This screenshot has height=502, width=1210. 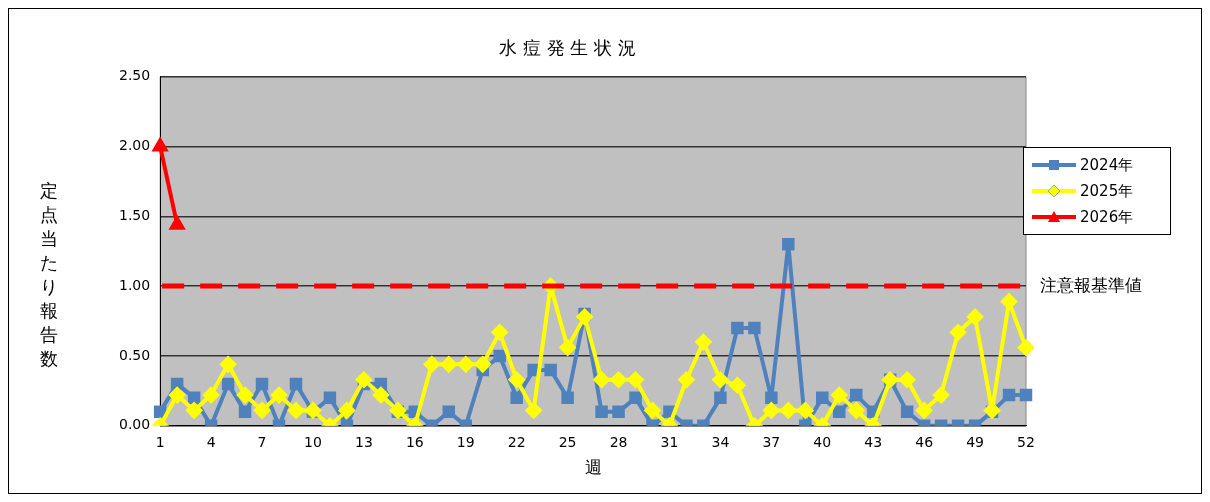 What do you see at coordinates (135, 145) in the screenshot?
I see `y-tick-label: 2.00` at bounding box center [135, 145].